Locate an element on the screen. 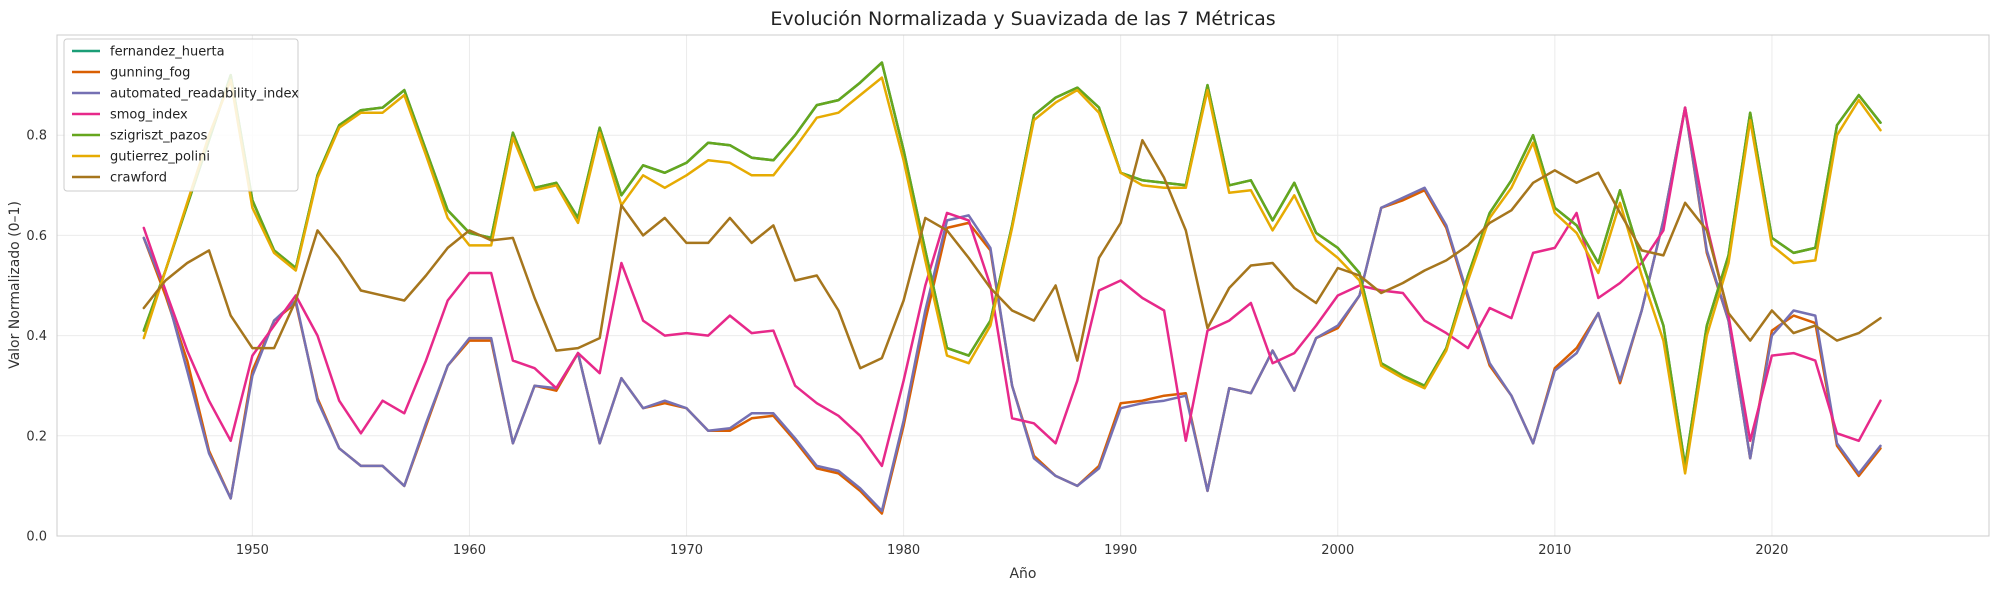  legend-box is located at coordinates (181, 115).